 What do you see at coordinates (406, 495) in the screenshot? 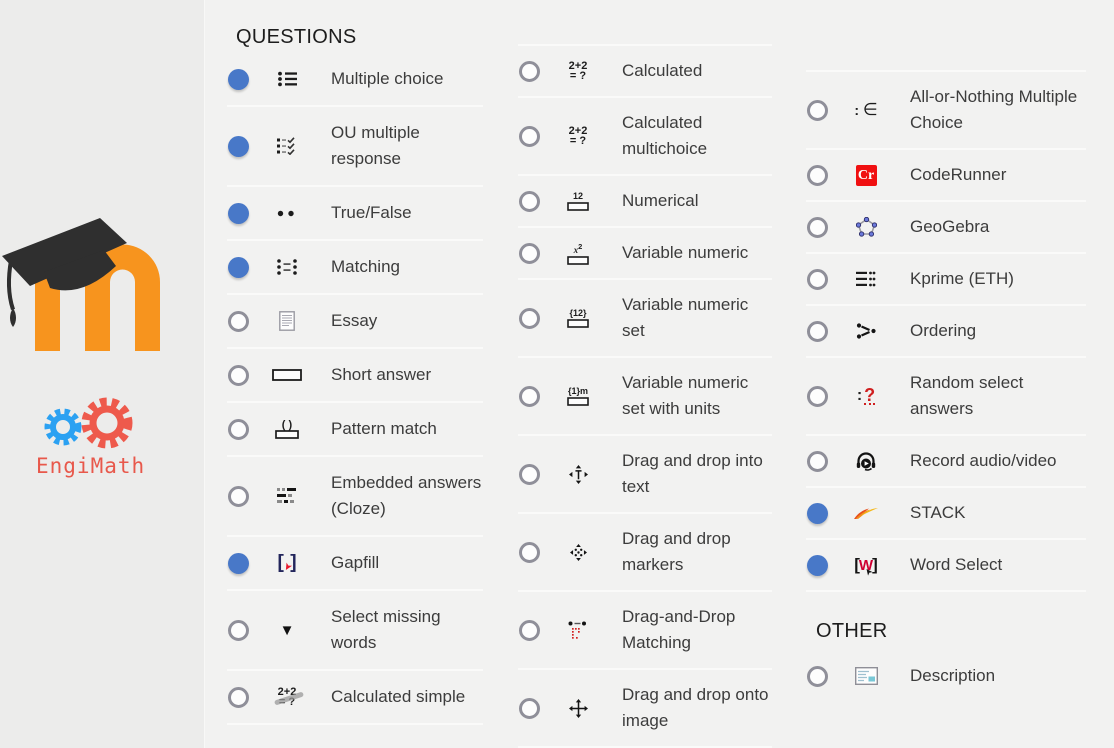
I see `option-label: Embedded answers (Cloze)` at bounding box center [406, 495].